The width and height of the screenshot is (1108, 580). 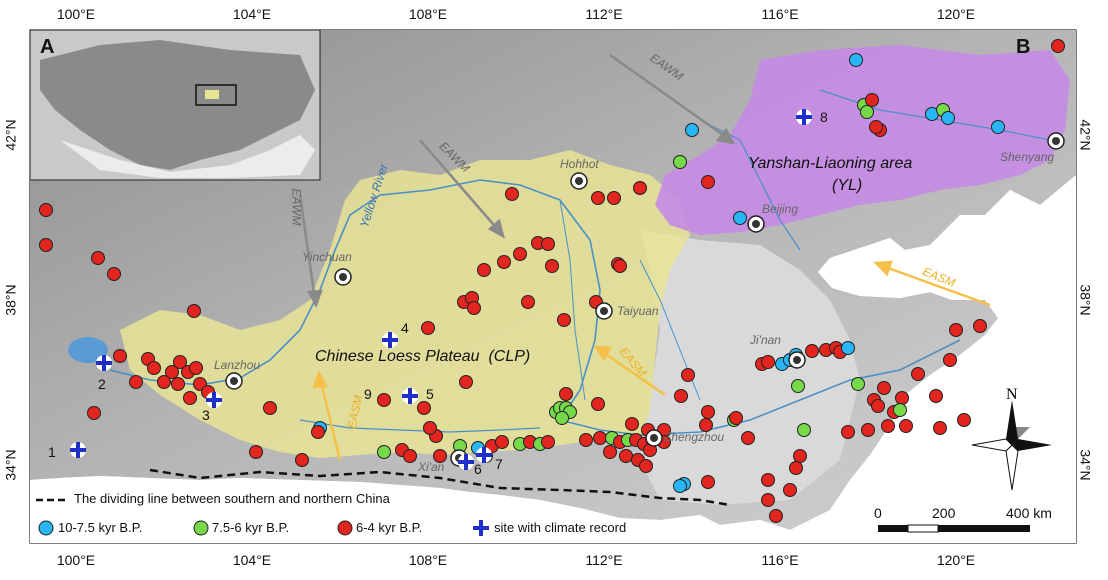 I want to click on lon-tick-top: 112°E, so click(x=604, y=14).